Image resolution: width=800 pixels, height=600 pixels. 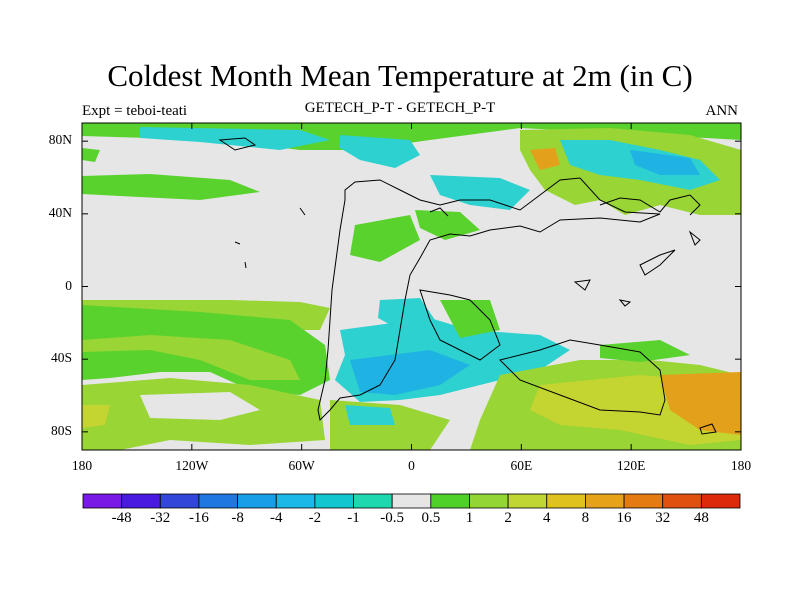 What do you see at coordinates (68, 285) in the screenshot?
I see `y-tick-label: 0` at bounding box center [68, 285].